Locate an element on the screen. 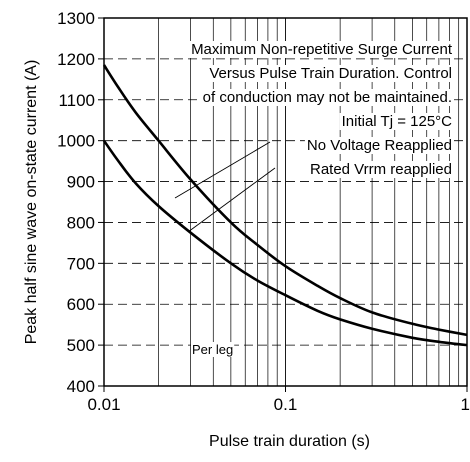 This screenshot has width=470, height=462. y-tick-label: 500 is located at coordinates (81, 345).